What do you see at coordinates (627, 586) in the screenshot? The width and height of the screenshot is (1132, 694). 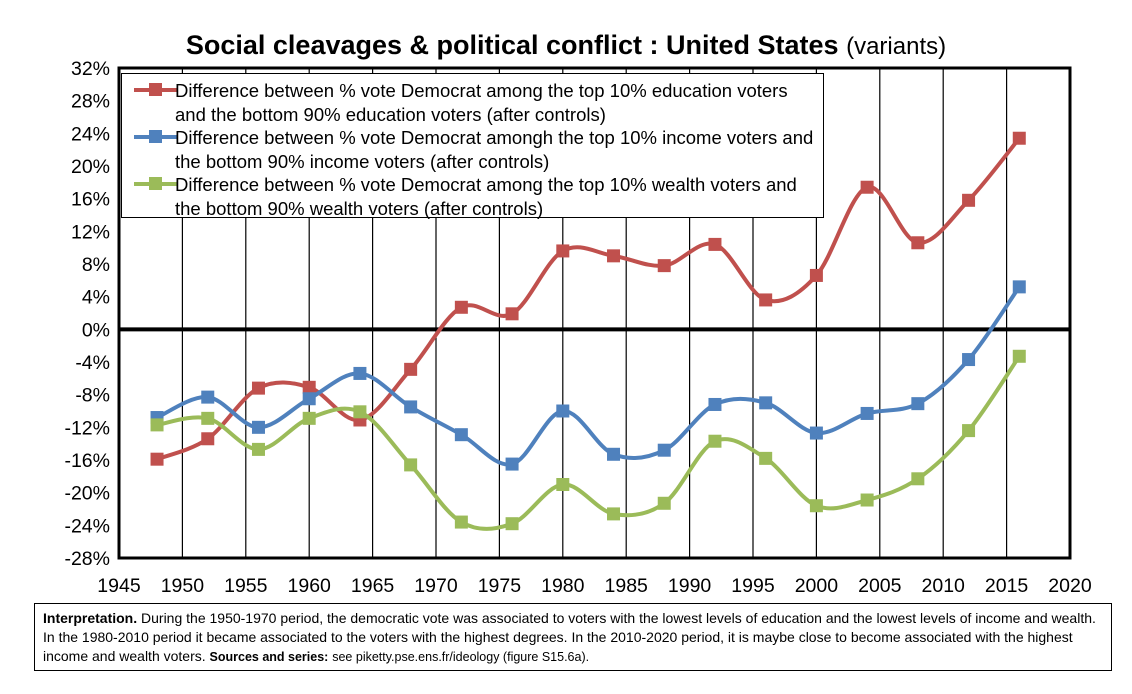 I see `x-tick-label: 1985` at bounding box center [627, 586].